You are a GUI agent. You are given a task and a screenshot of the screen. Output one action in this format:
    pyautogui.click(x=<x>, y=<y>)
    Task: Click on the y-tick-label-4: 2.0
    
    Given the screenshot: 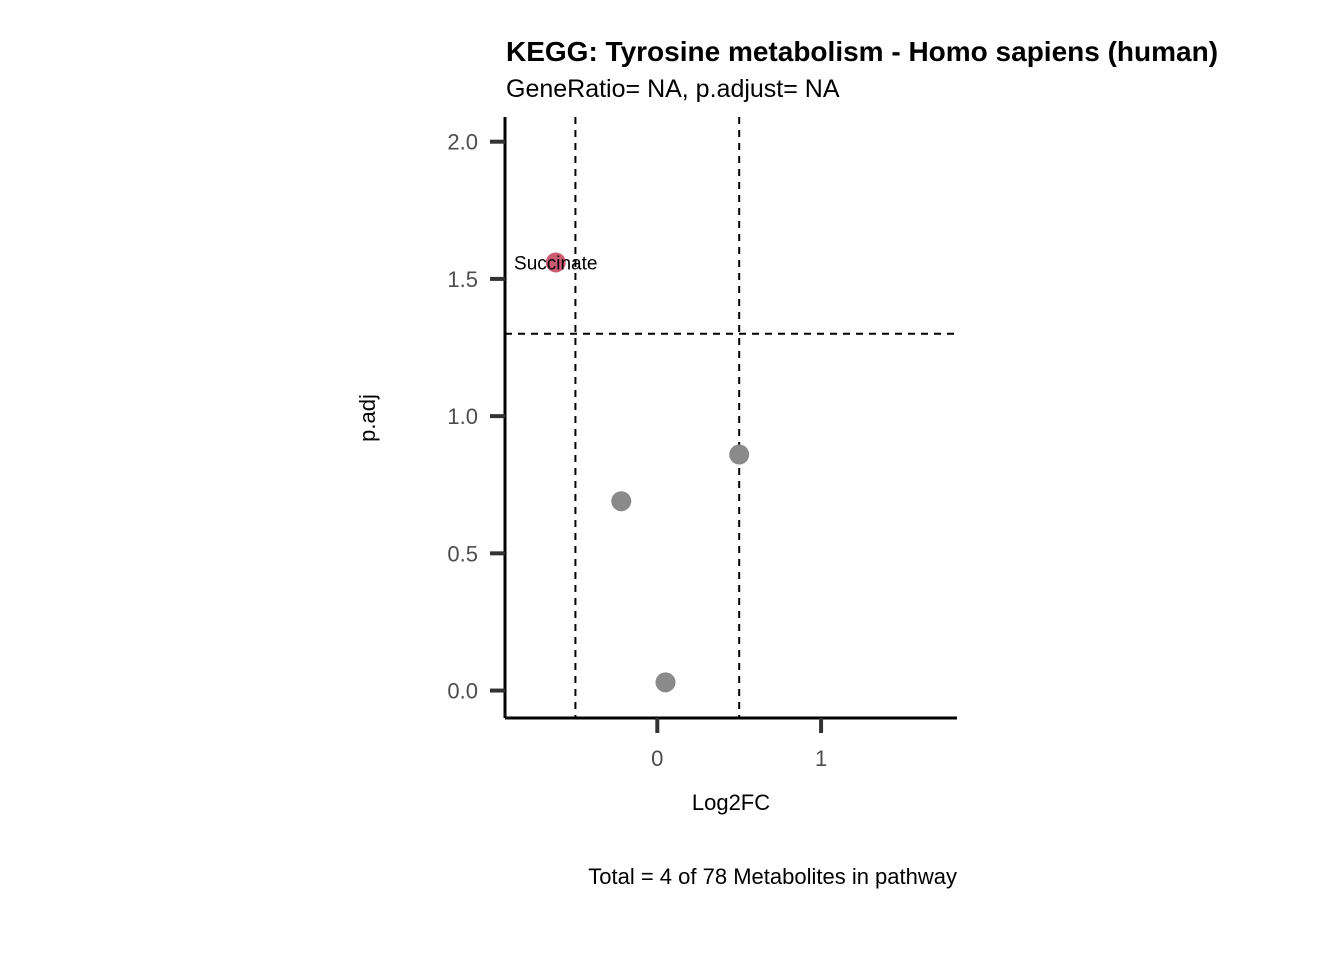 What is the action you would take?
    pyautogui.click(x=462, y=142)
    